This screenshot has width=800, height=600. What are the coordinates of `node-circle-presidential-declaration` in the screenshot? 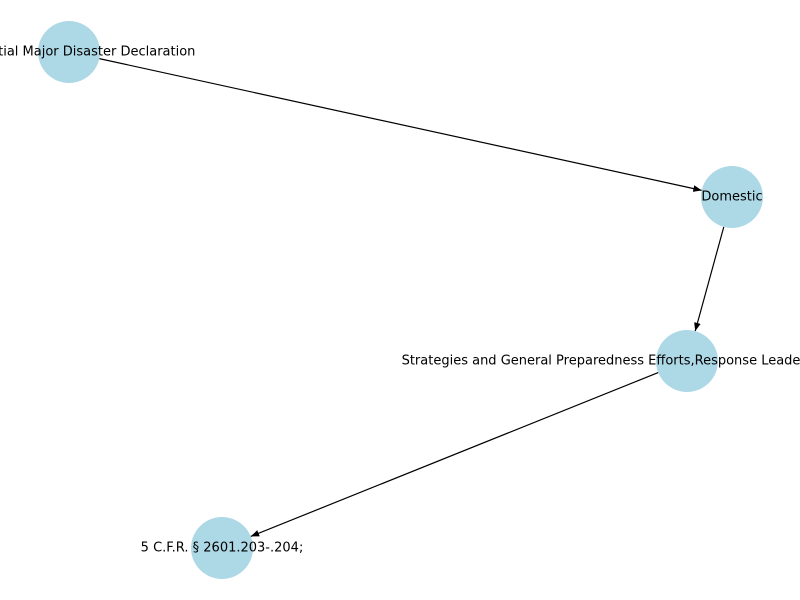 It's located at (69, 52).